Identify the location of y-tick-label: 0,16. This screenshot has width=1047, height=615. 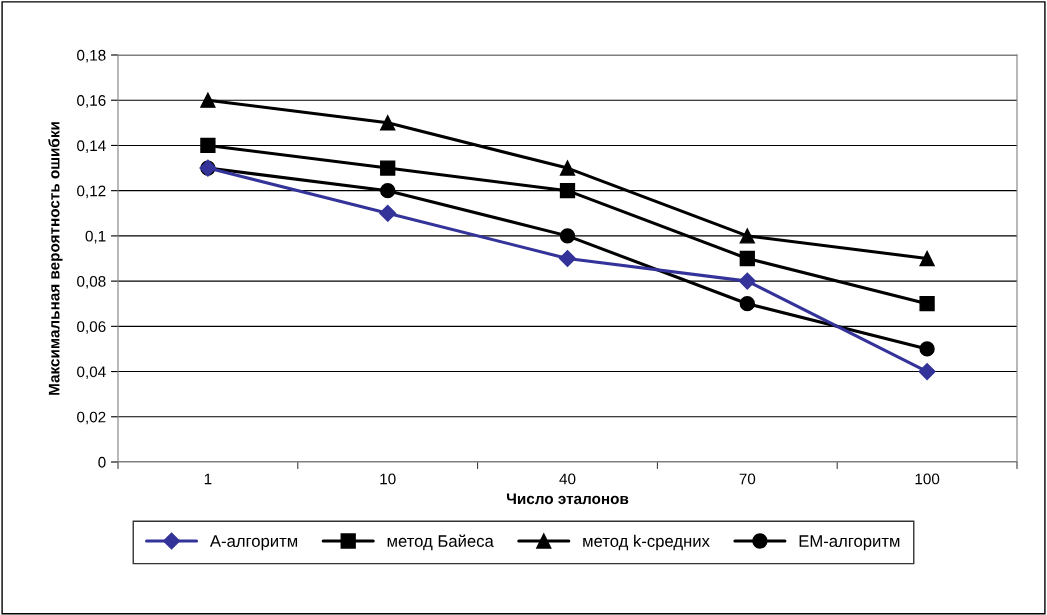
(91, 101).